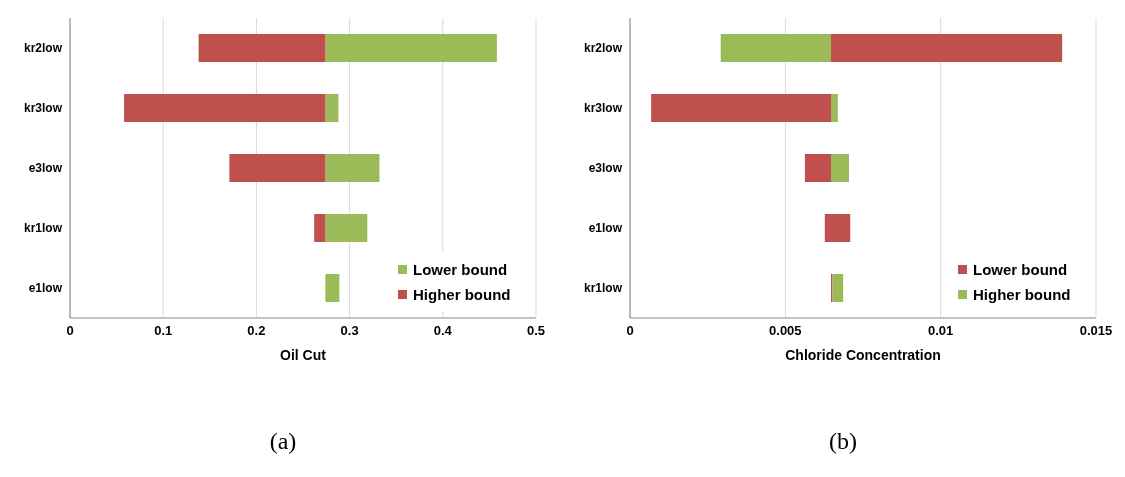 The width and height of the screenshot is (1125, 477). What do you see at coordinates (536, 331) in the screenshot?
I see `x-tick-label: 0.5` at bounding box center [536, 331].